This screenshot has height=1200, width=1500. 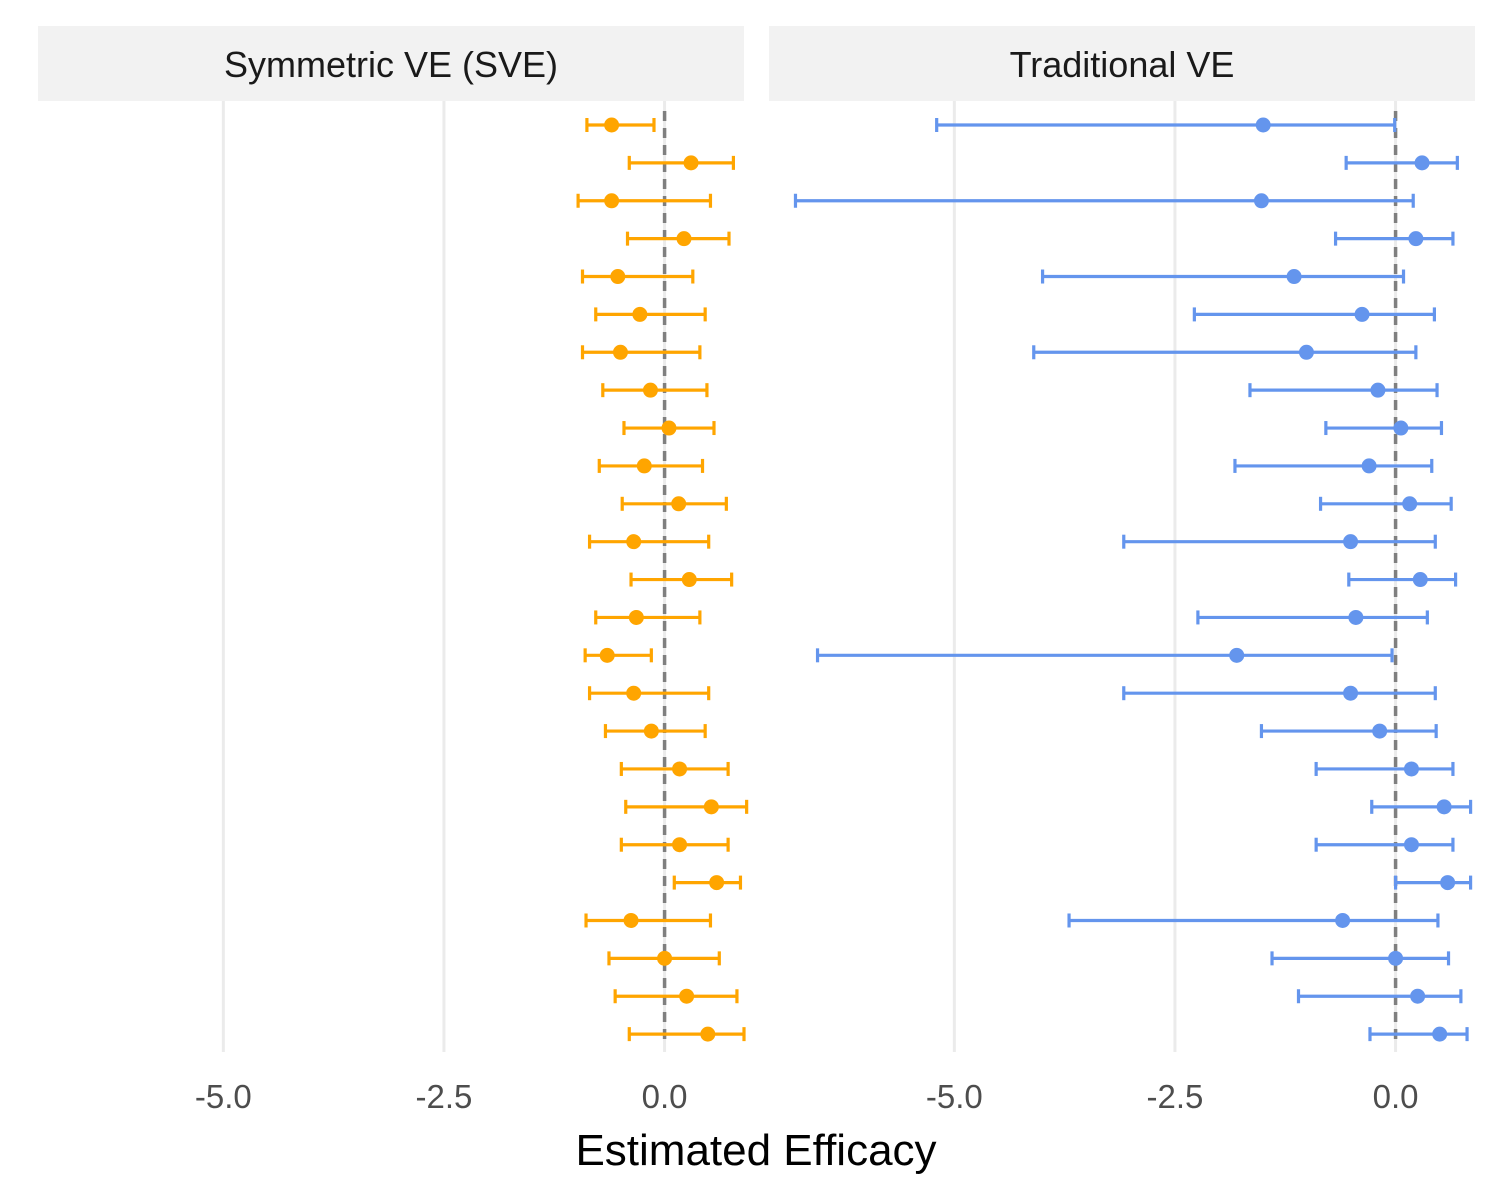 What do you see at coordinates (954, 1096) in the screenshot?
I see `x-tick-label: -5.0` at bounding box center [954, 1096].